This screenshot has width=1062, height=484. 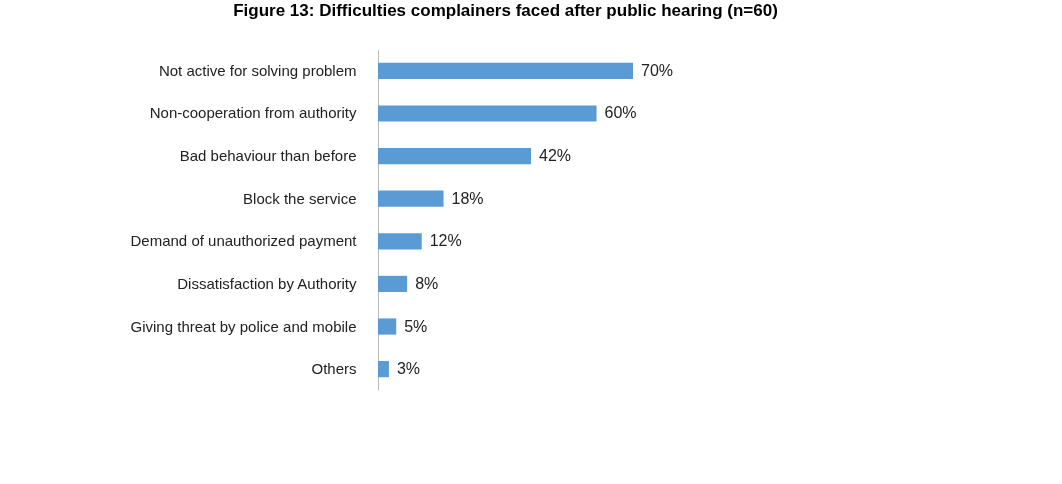 I want to click on y-tick-label: Bad behaviour than before, so click(x=268, y=156).